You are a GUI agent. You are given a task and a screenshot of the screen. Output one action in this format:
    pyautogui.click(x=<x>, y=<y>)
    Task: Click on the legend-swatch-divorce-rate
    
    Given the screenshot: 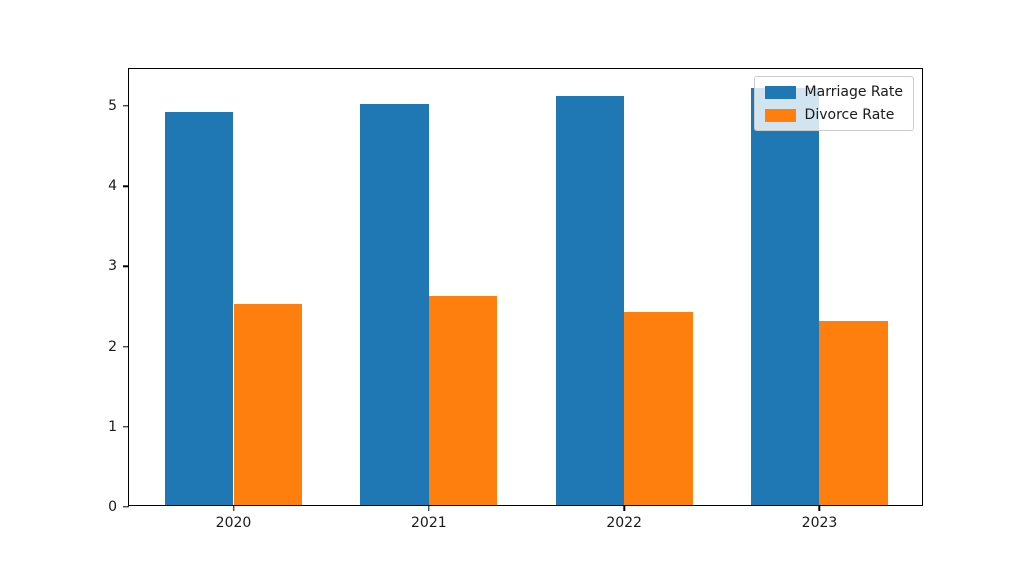 What is the action you would take?
    pyautogui.click(x=780, y=115)
    